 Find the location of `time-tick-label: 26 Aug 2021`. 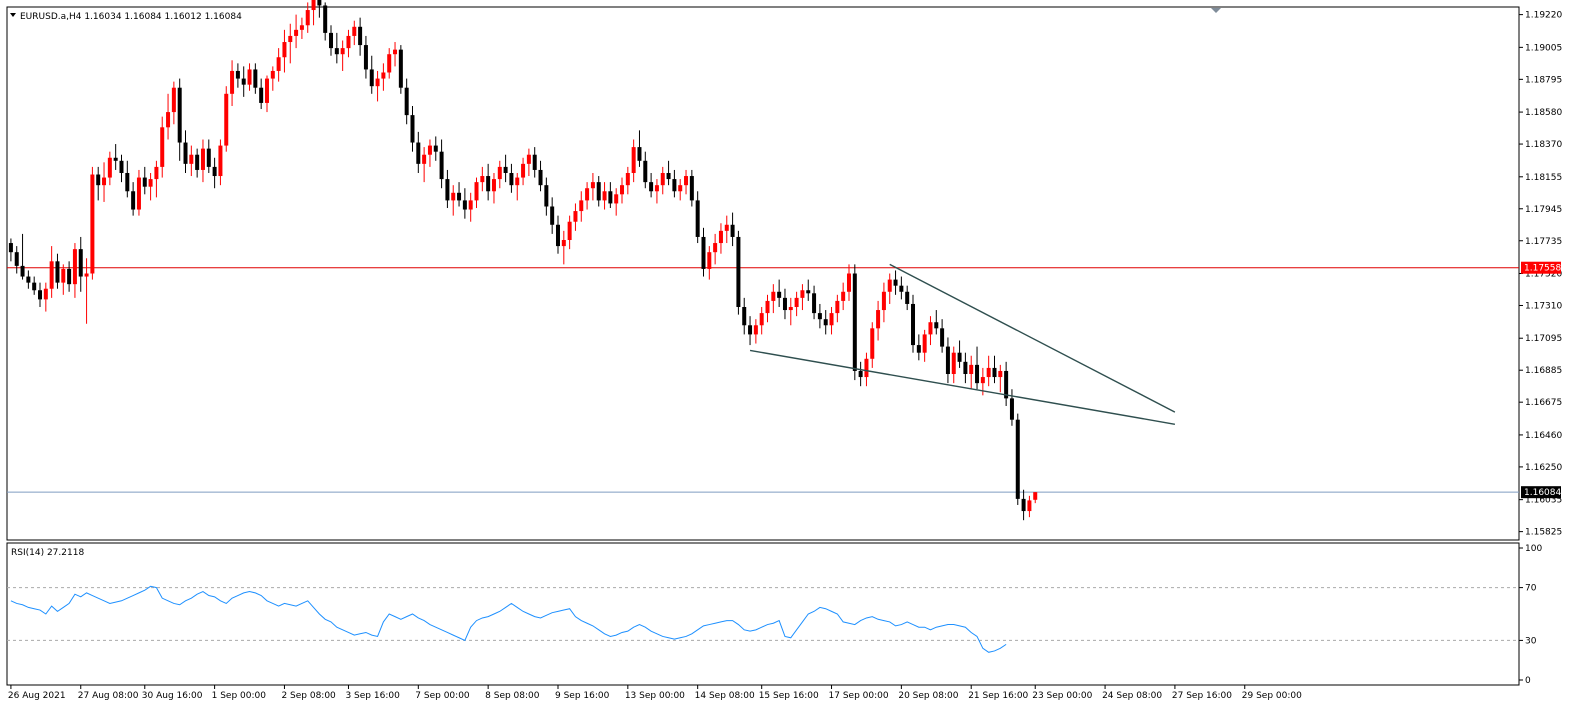

time-tick-label: 26 Aug 2021 is located at coordinates (37, 696).